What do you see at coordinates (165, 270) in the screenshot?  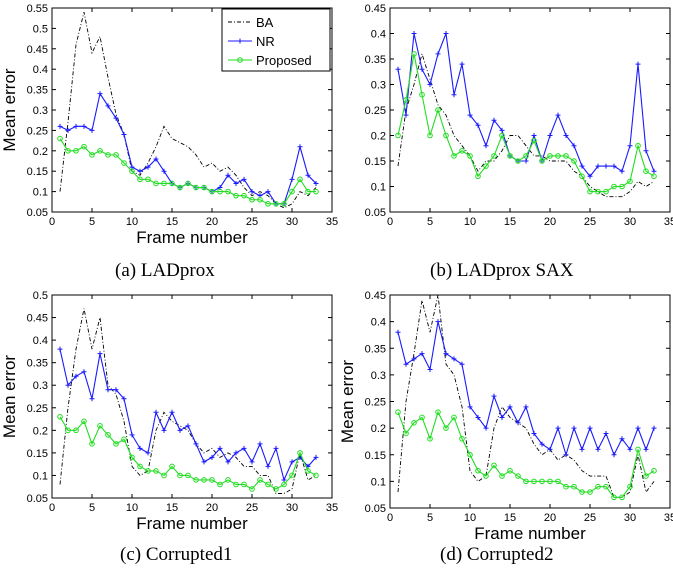 I see `panel-caption: (a) LADprox` at bounding box center [165, 270].